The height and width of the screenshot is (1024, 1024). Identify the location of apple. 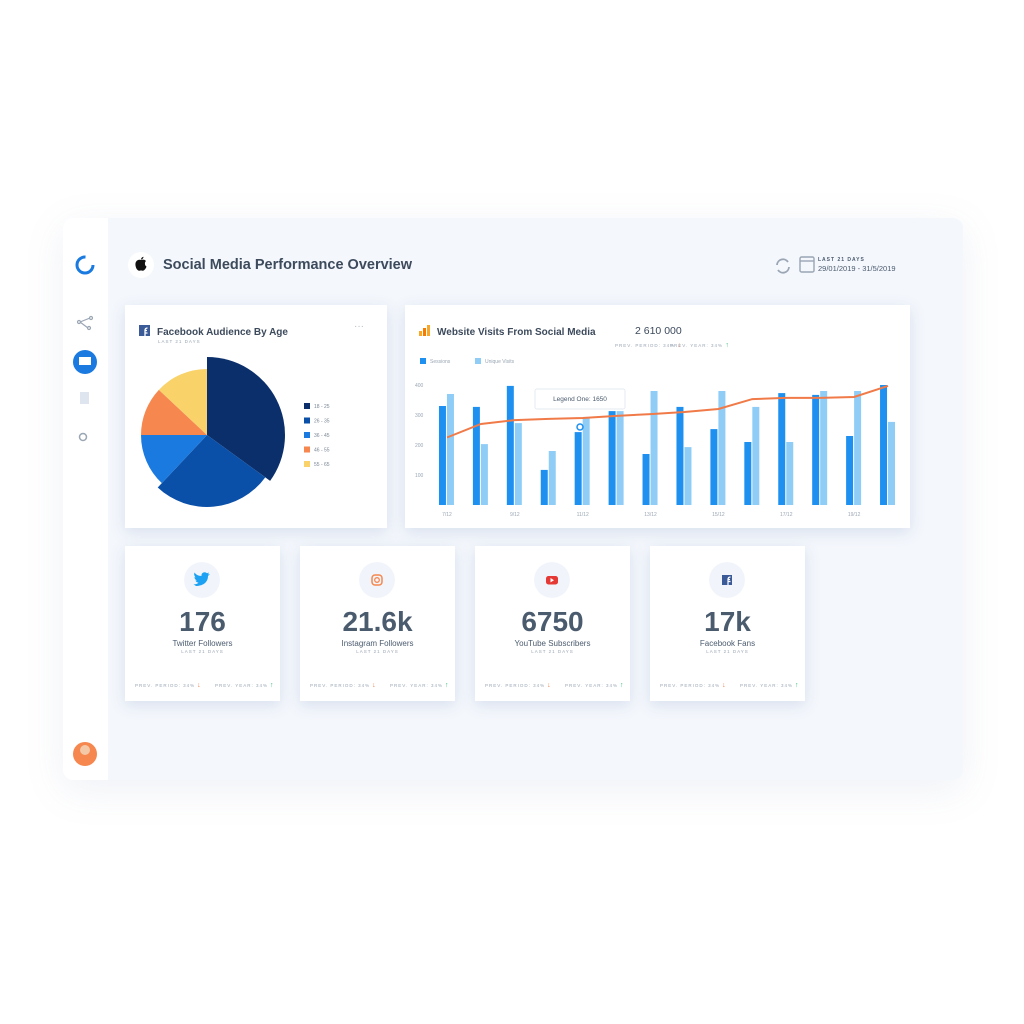
(141, 263).